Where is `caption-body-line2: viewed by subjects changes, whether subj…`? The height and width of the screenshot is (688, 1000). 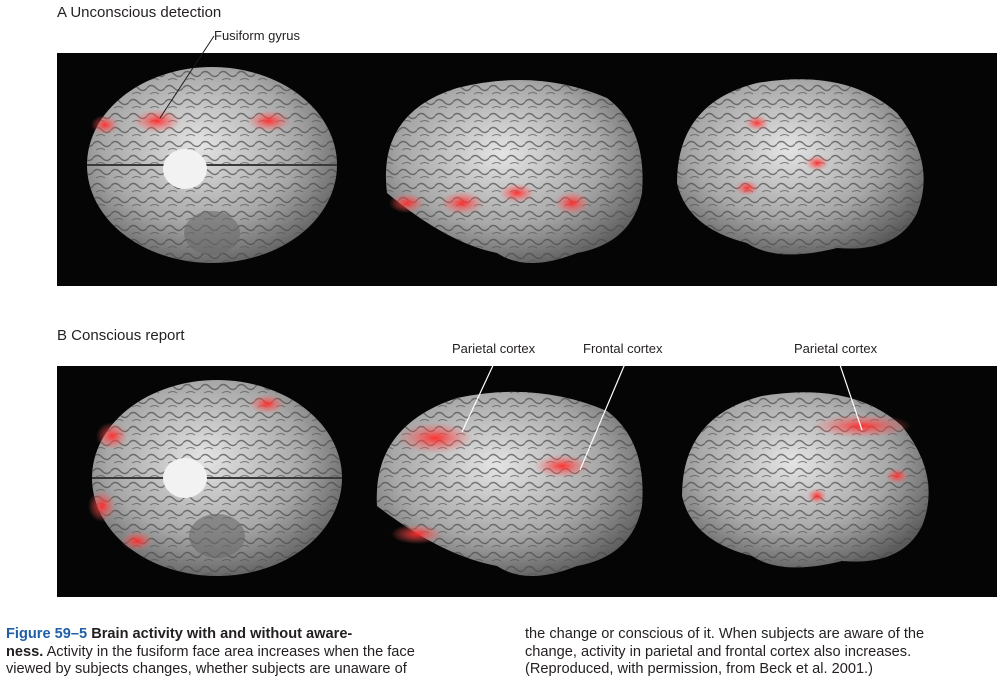 caption-body-line2: viewed by subjects changes, whether subj… is located at coordinates (206, 669).